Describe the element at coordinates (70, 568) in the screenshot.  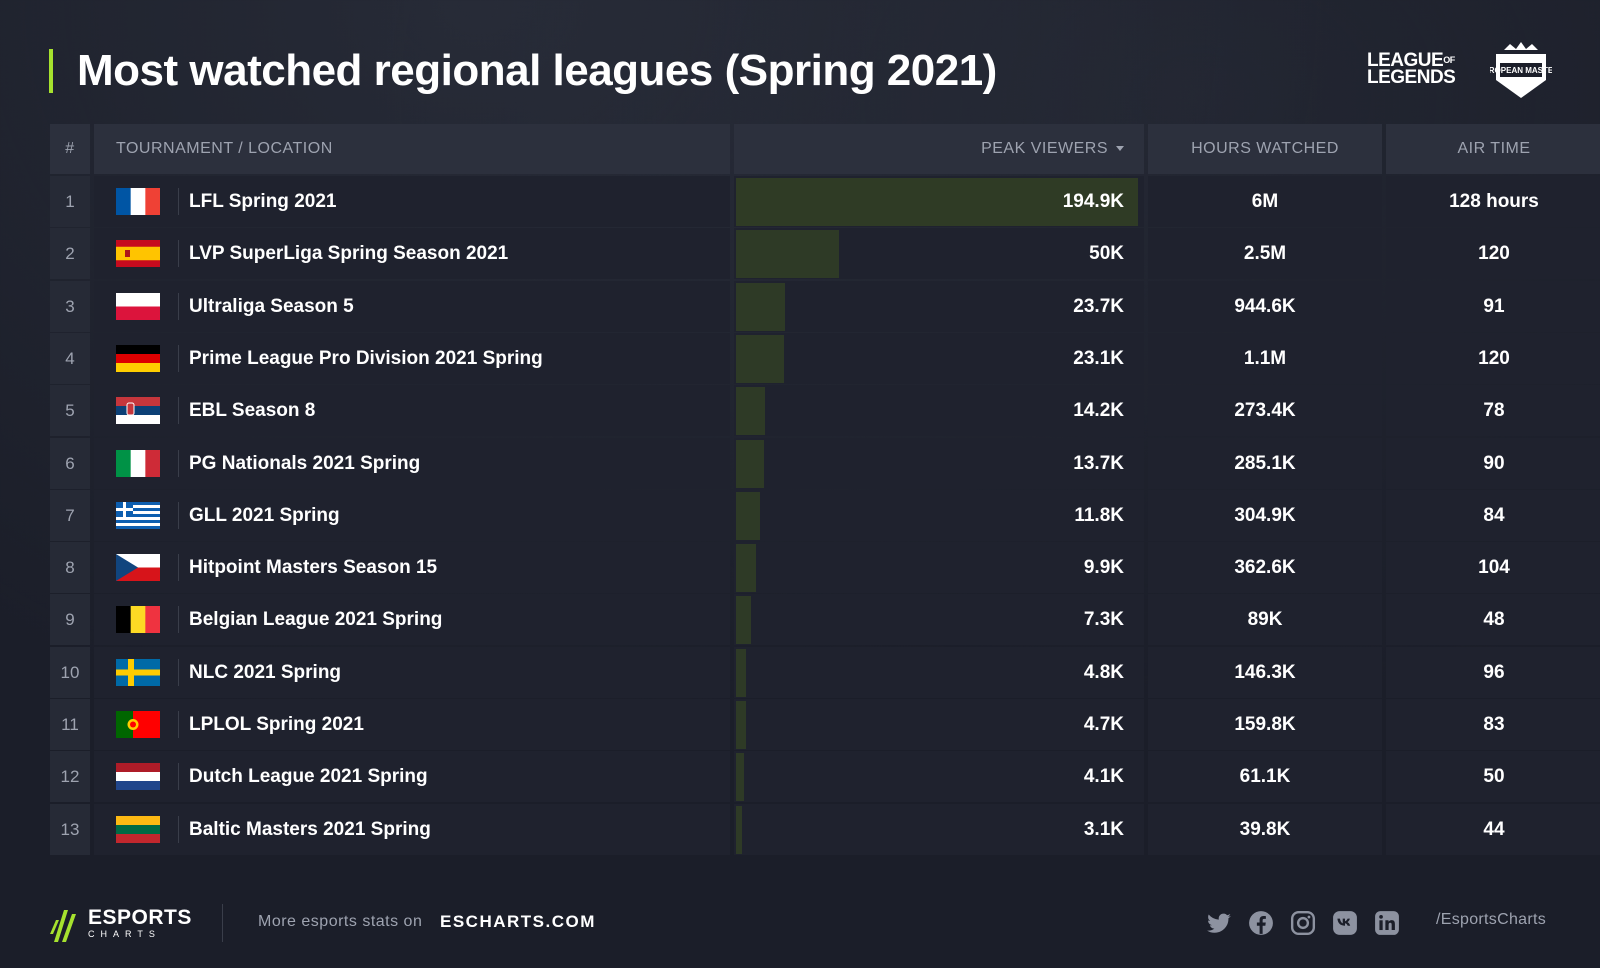
I see `row-rank: 8` at that location.